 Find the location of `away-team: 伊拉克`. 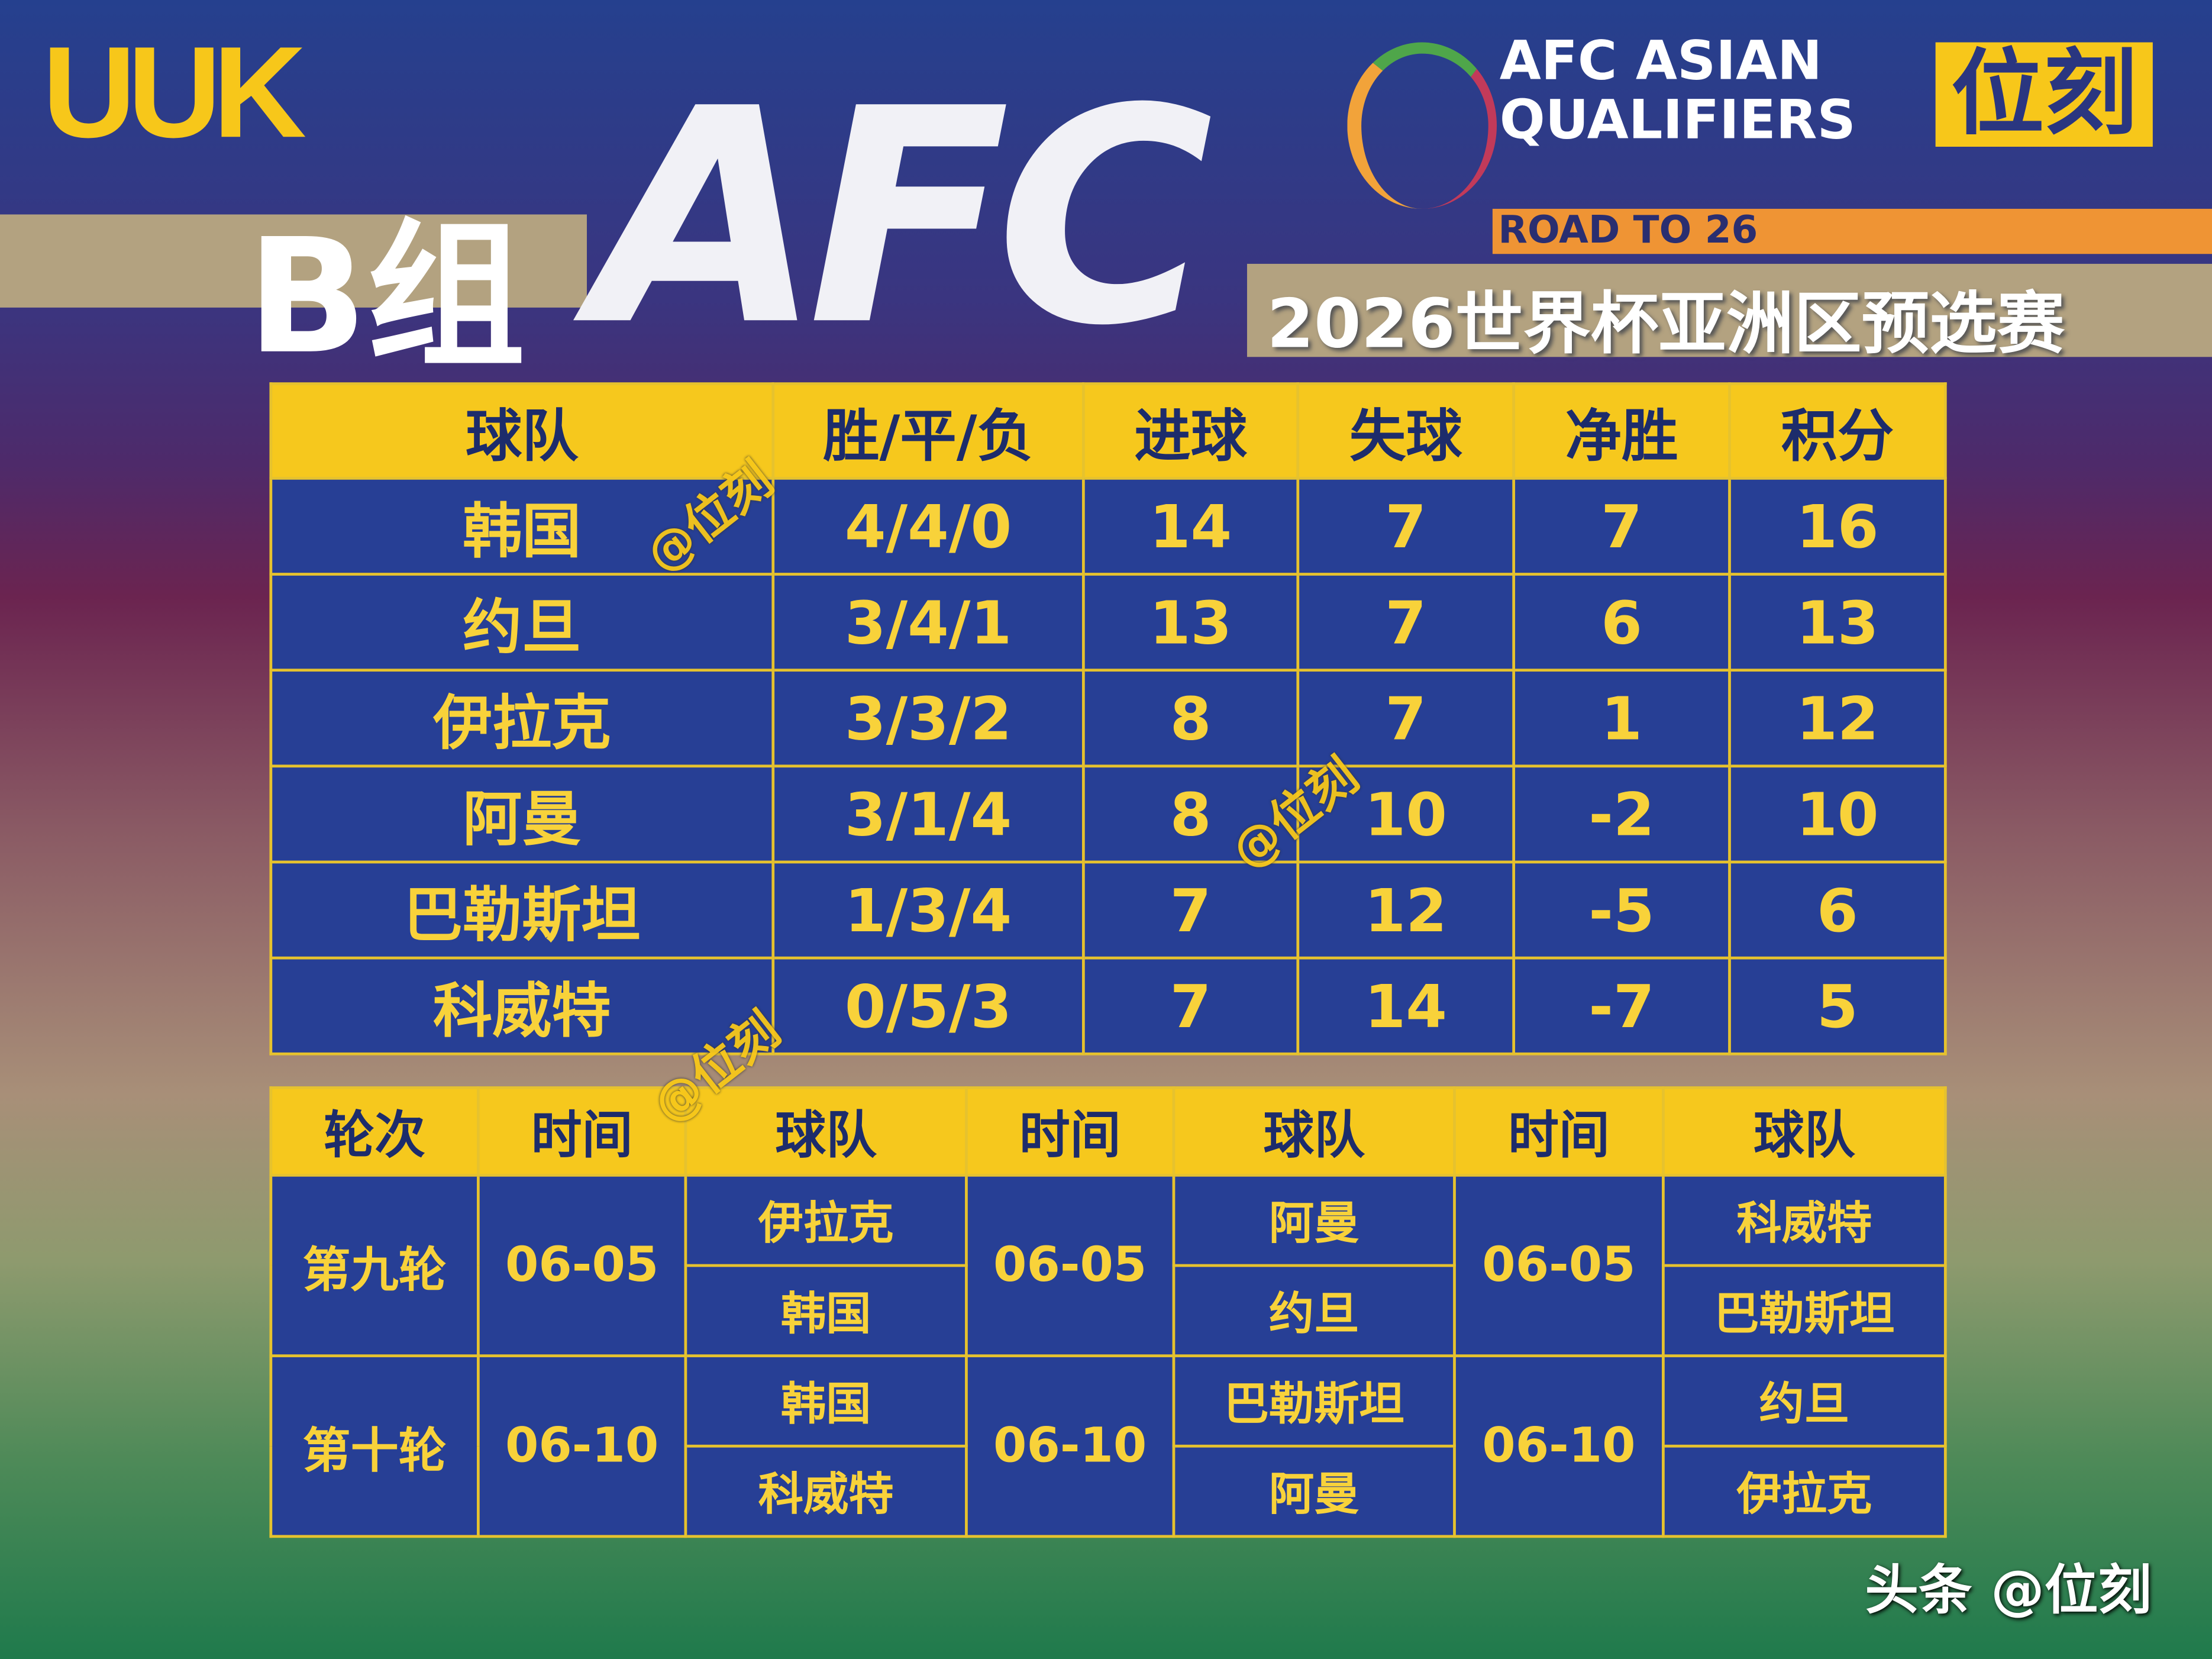

away-team: 伊拉克 is located at coordinates (1804, 1491).